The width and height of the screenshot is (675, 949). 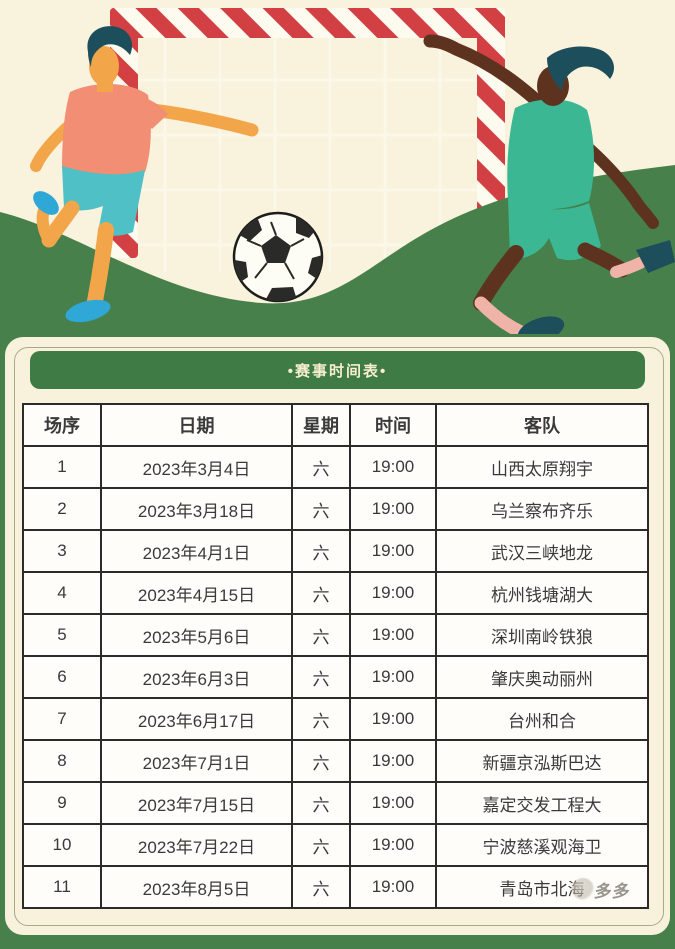 What do you see at coordinates (335, 425) in the screenshot?
I see `header-row: 场序 日期 星期 时间 客队` at bounding box center [335, 425].